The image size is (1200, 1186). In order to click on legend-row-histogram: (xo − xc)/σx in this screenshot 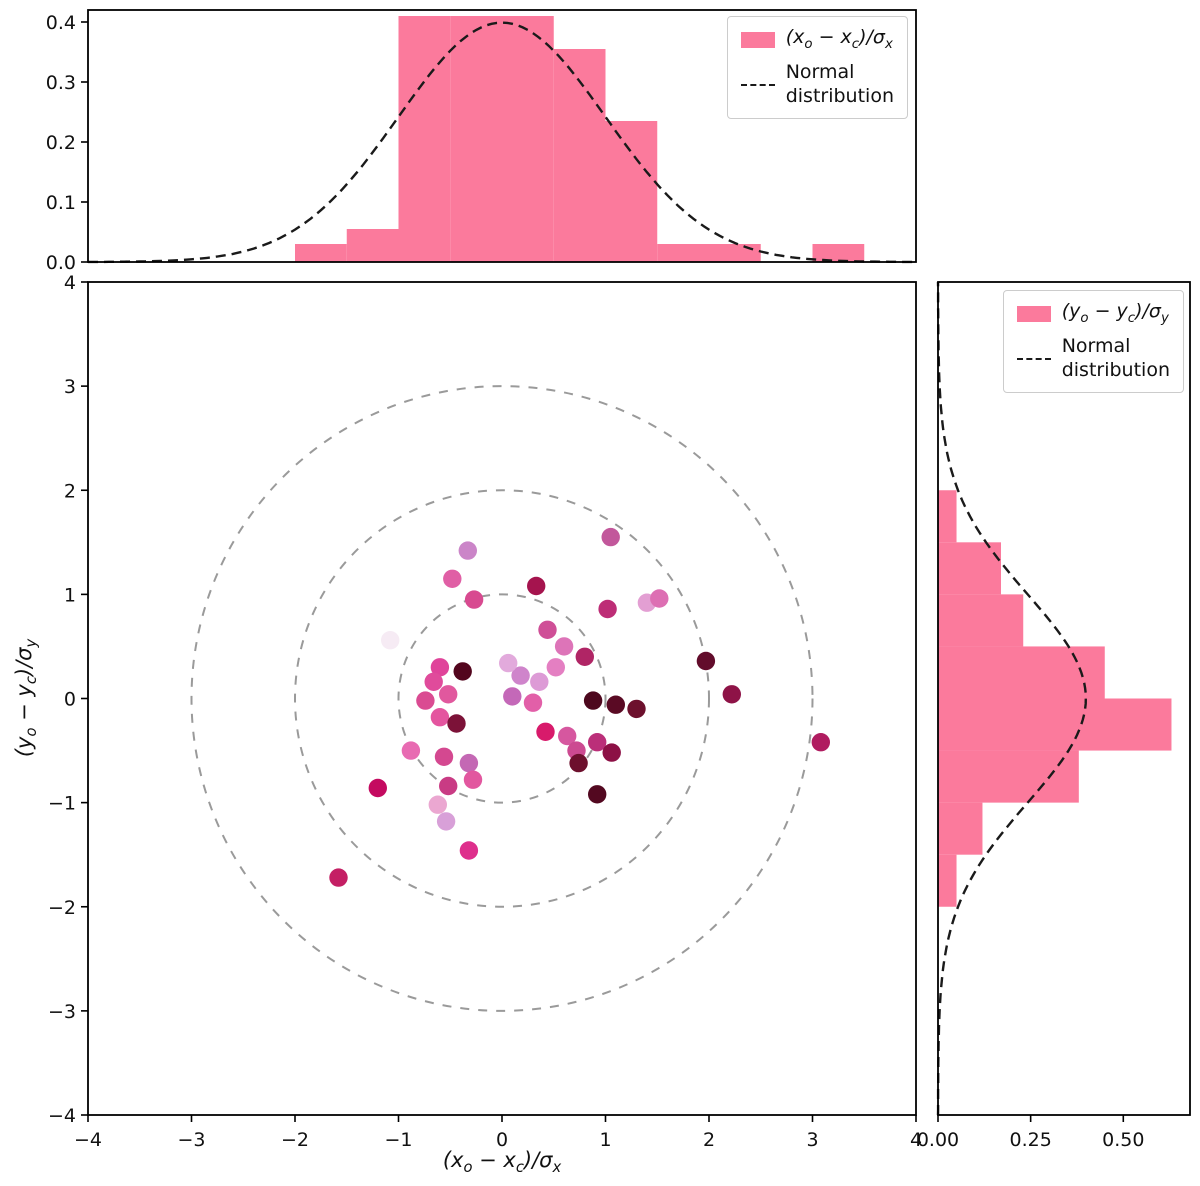, I will do `click(817, 39)`.